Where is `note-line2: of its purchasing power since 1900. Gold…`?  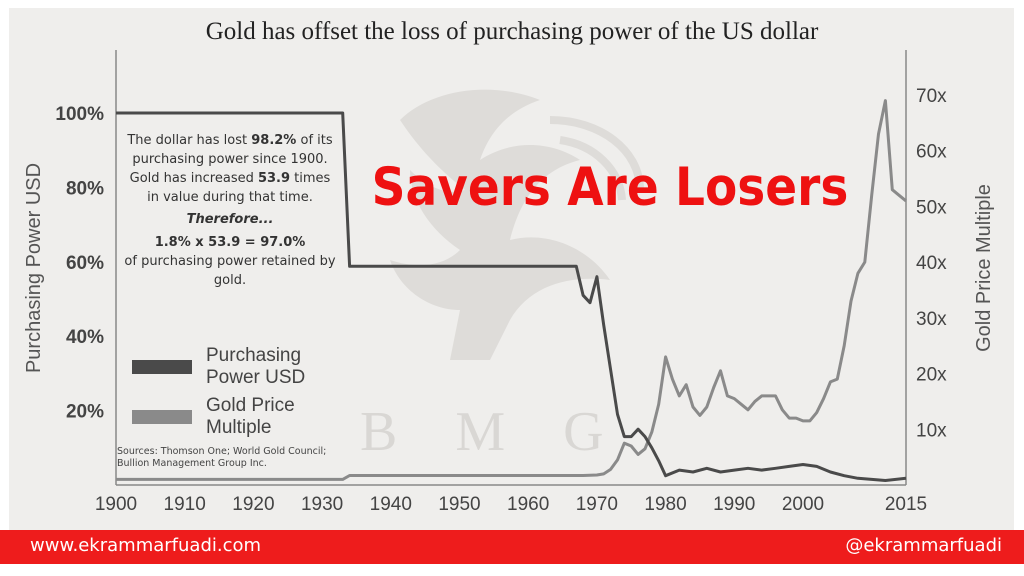 note-line2: of its purchasing power since 1900. Gold… is located at coordinates (231, 159).